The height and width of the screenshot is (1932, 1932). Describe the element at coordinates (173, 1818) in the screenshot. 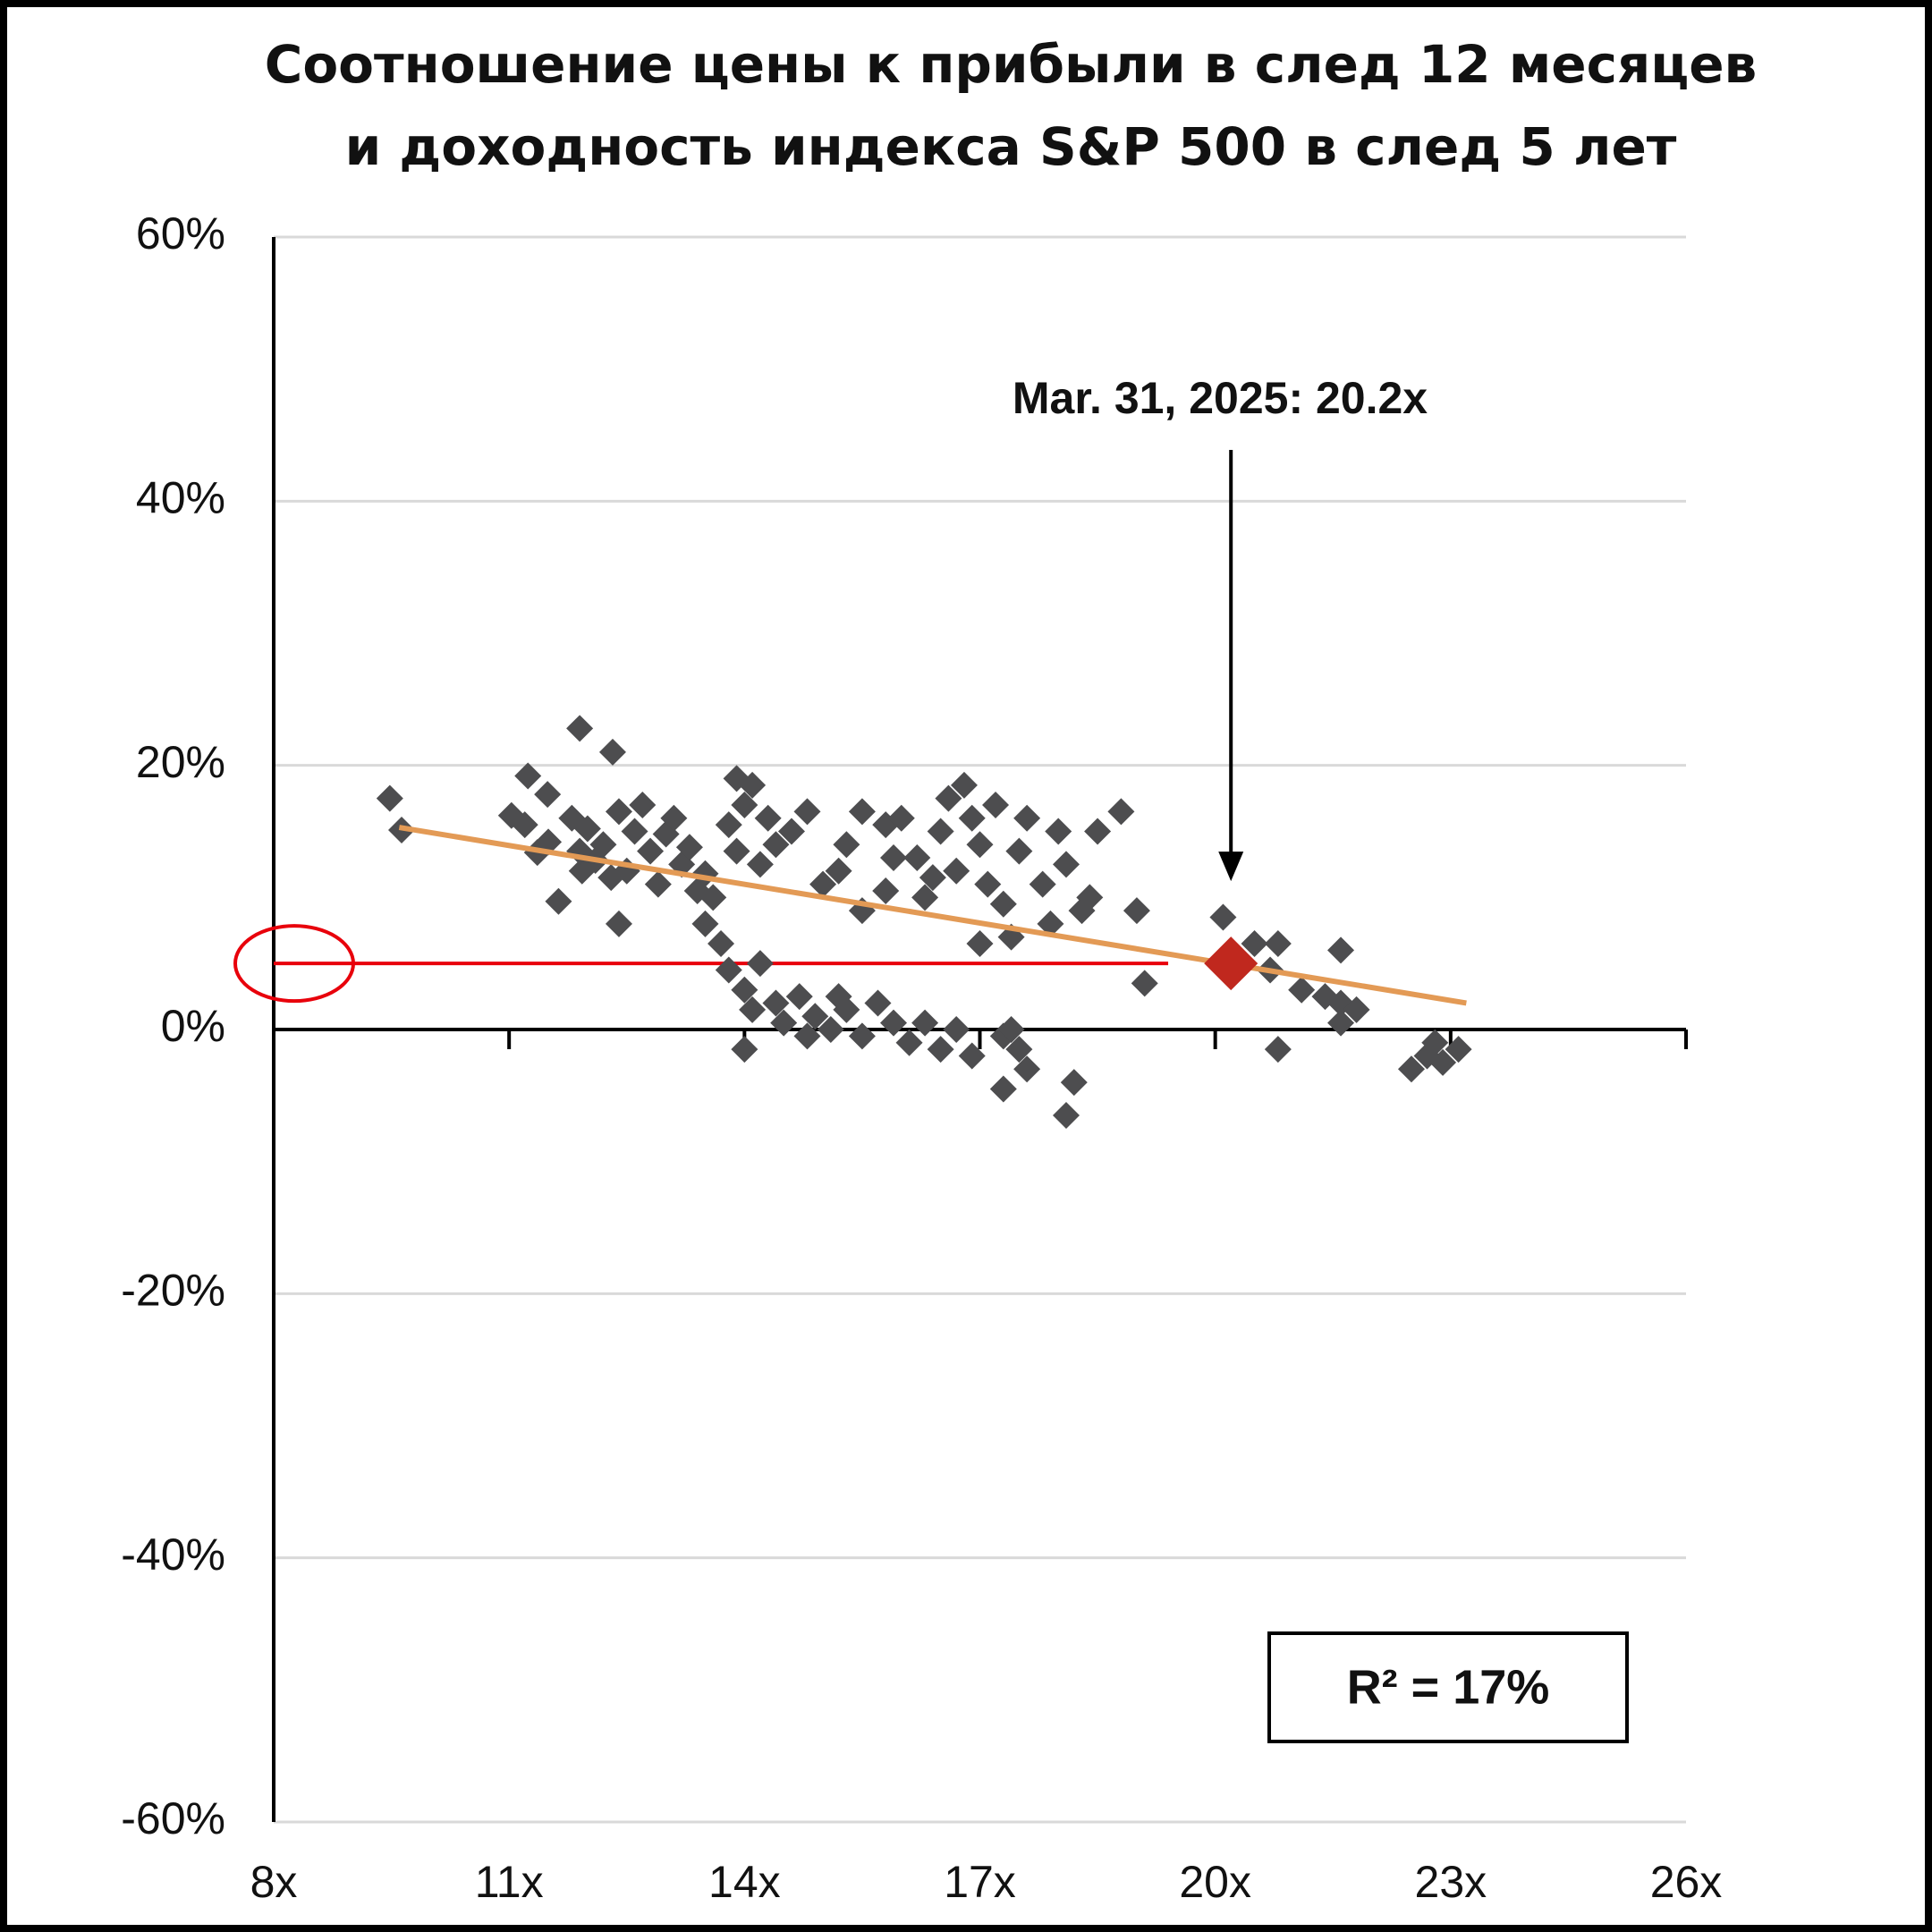

I see `y-tick-label: -60%` at that location.